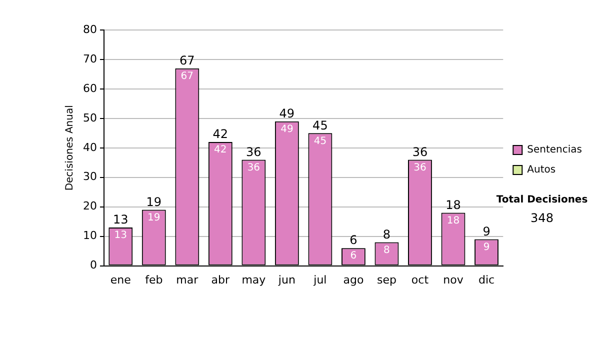 The width and height of the screenshot is (600, 340). Describe the element at coordinates (286, 279) in the screenshot. I see `x-tick-label: jun` at that location.